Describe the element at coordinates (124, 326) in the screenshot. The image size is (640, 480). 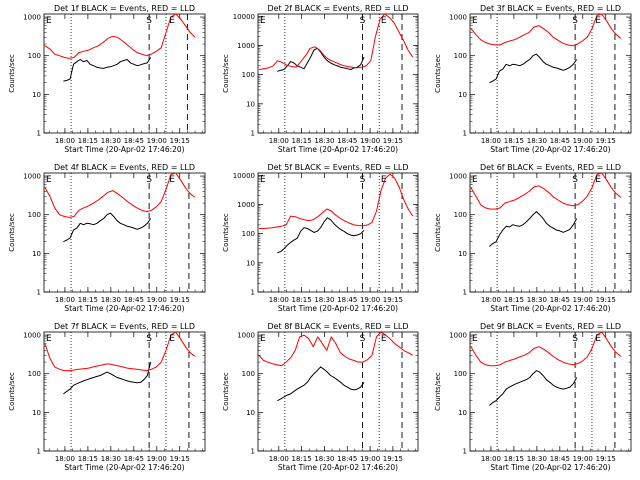
I see `chart-title: Det 7f BLACK = Events, RED = LLD` at that location.